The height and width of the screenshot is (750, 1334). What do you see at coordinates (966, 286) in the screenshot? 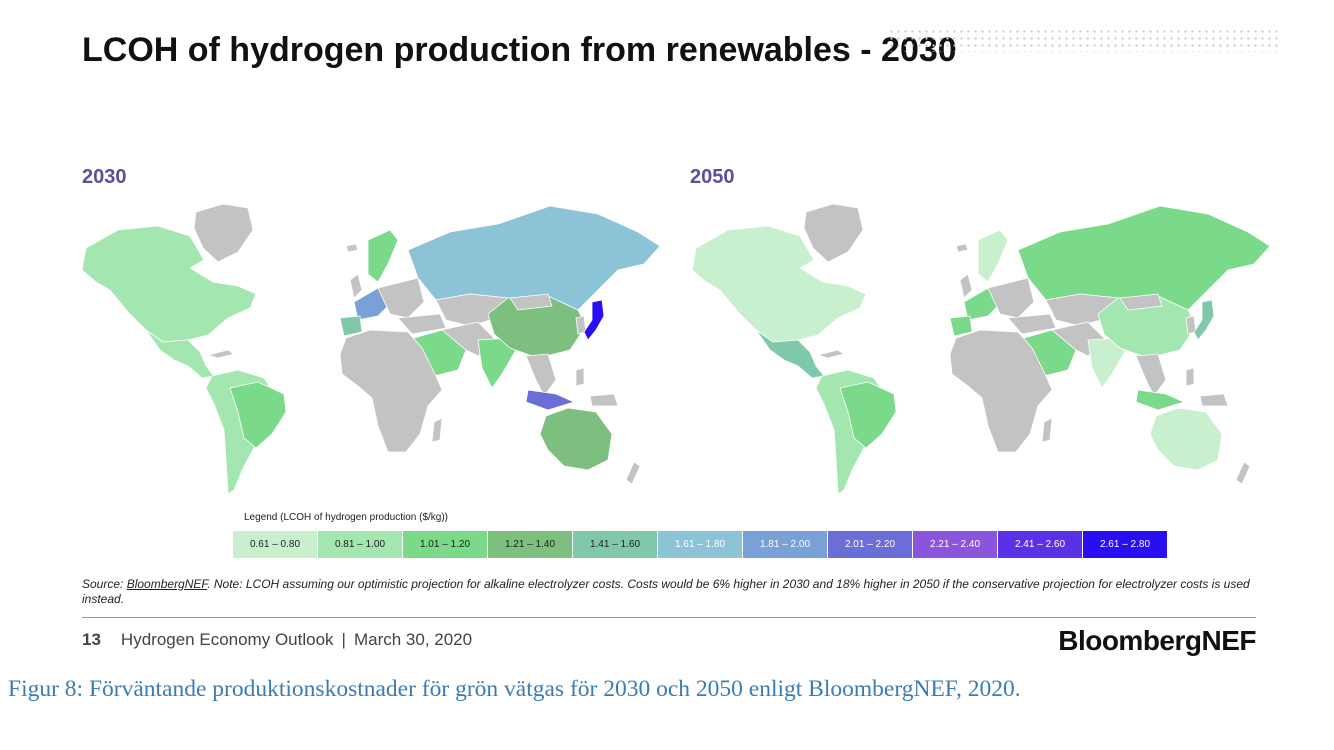
I see `region-uk-2050` at bounding box center [966, 286].